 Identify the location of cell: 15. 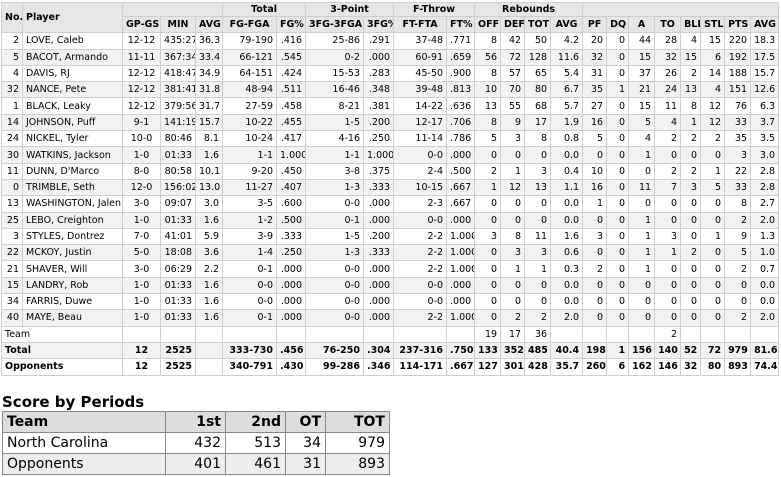
(713, 41).